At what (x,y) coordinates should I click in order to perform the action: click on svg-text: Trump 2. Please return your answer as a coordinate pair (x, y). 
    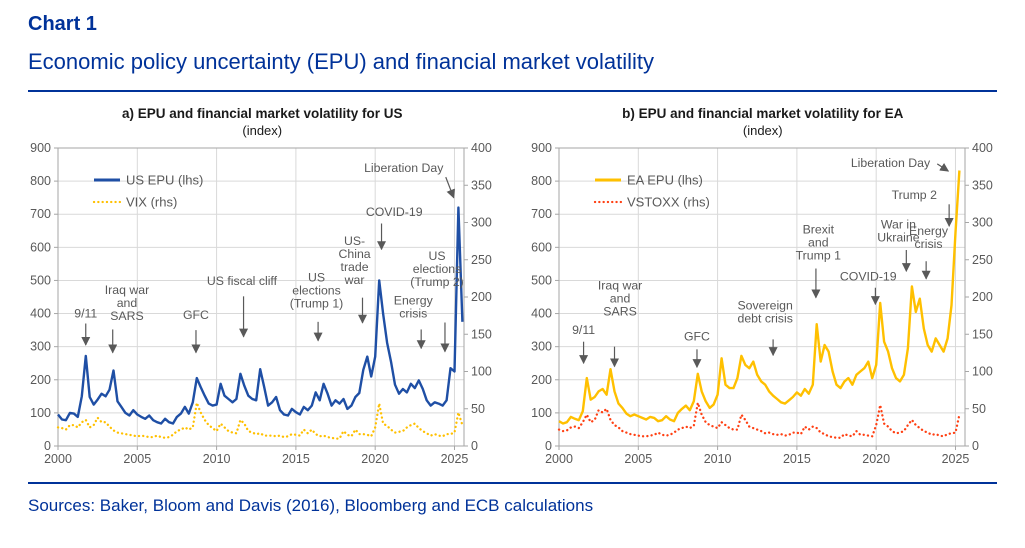
    Looking at the image, I should click on (913, 195).